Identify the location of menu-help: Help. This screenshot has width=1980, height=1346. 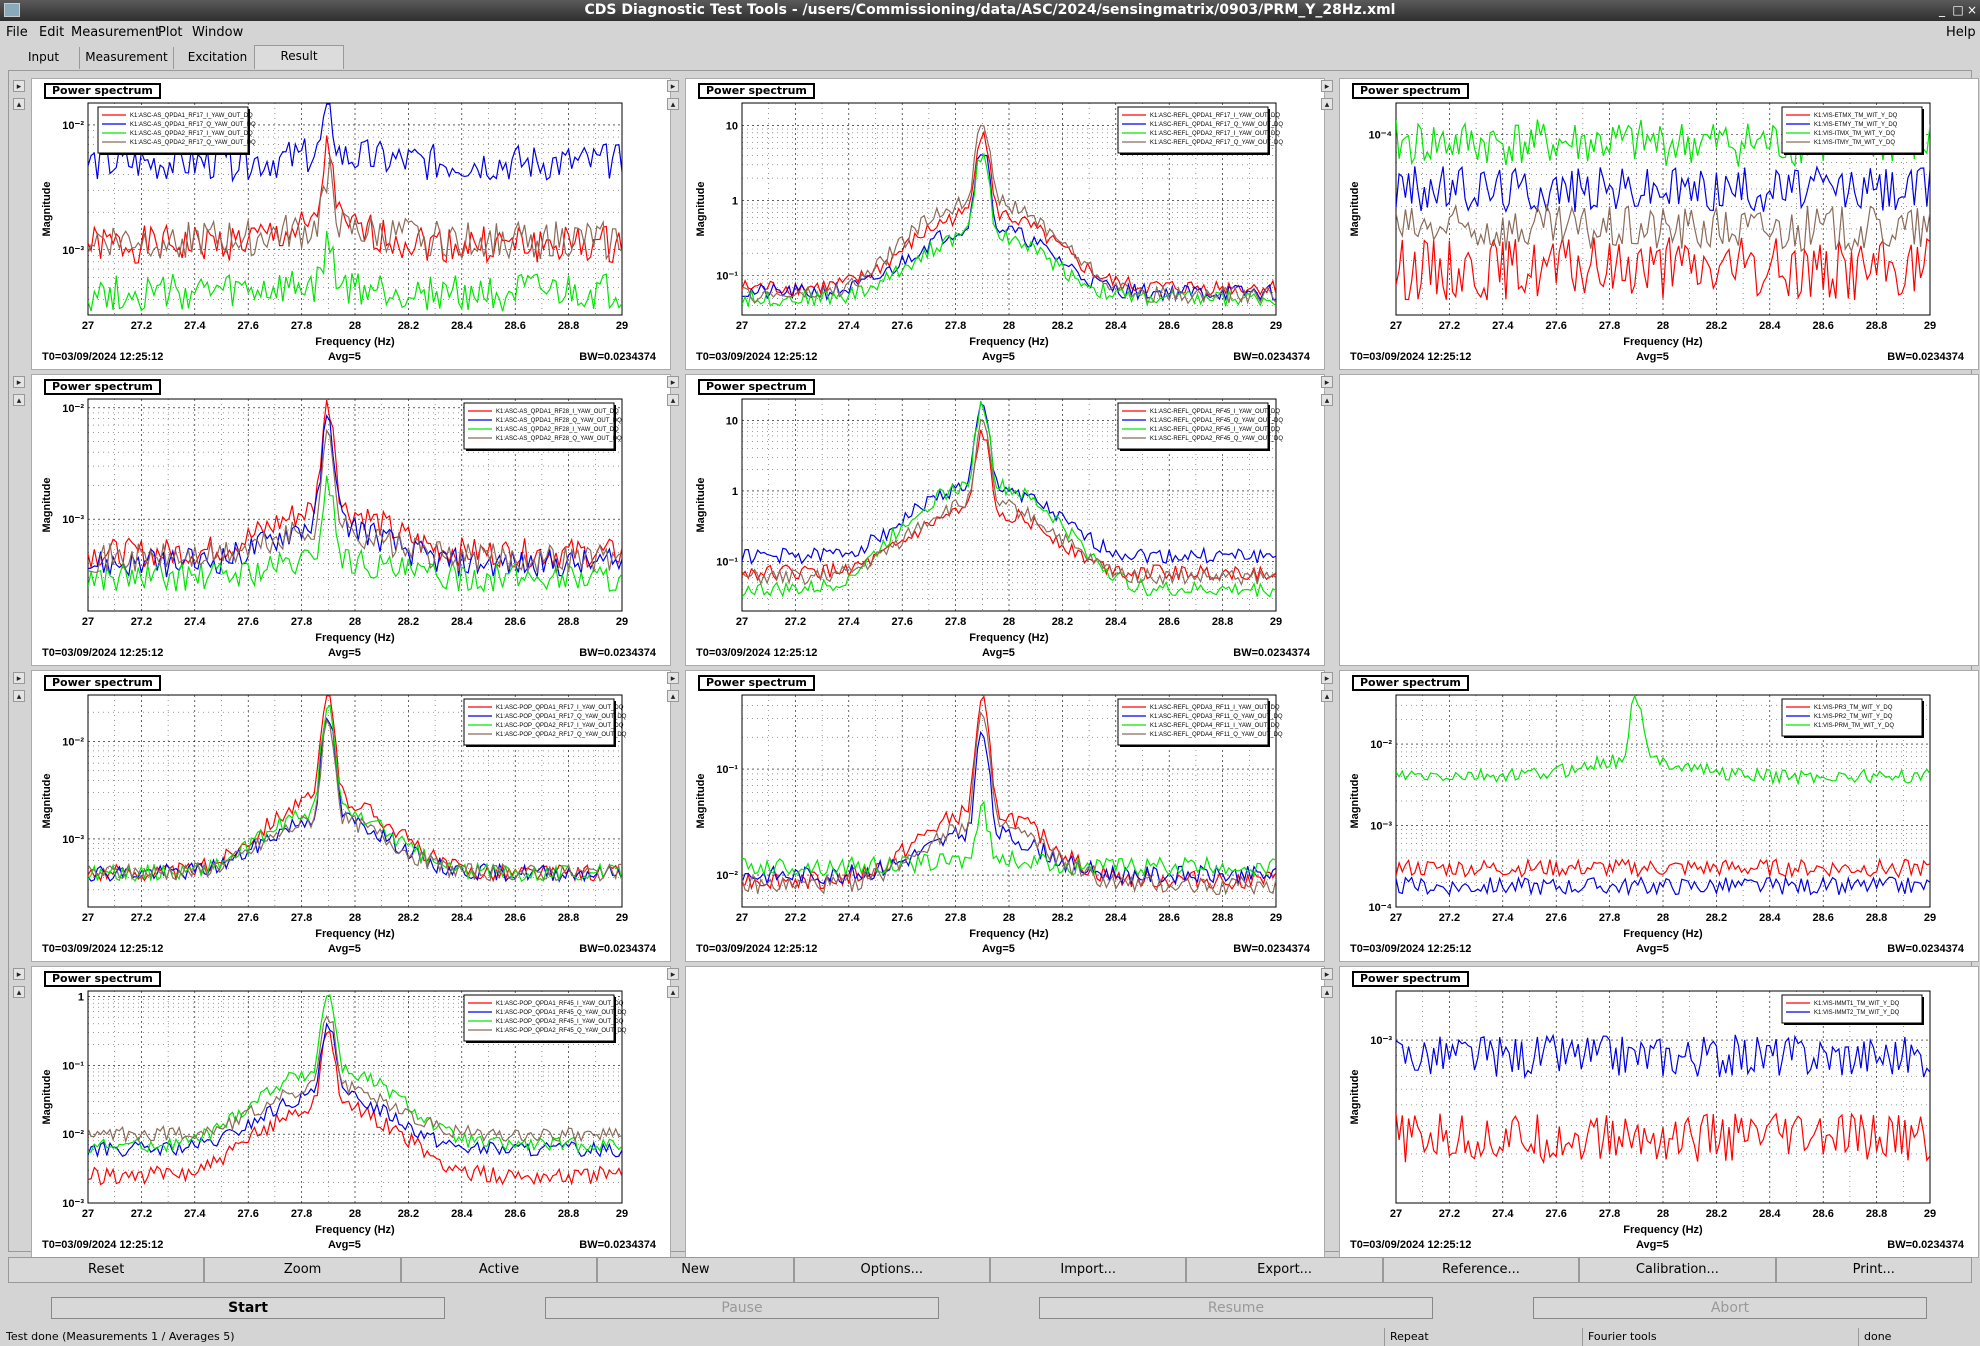
(1961, 32).